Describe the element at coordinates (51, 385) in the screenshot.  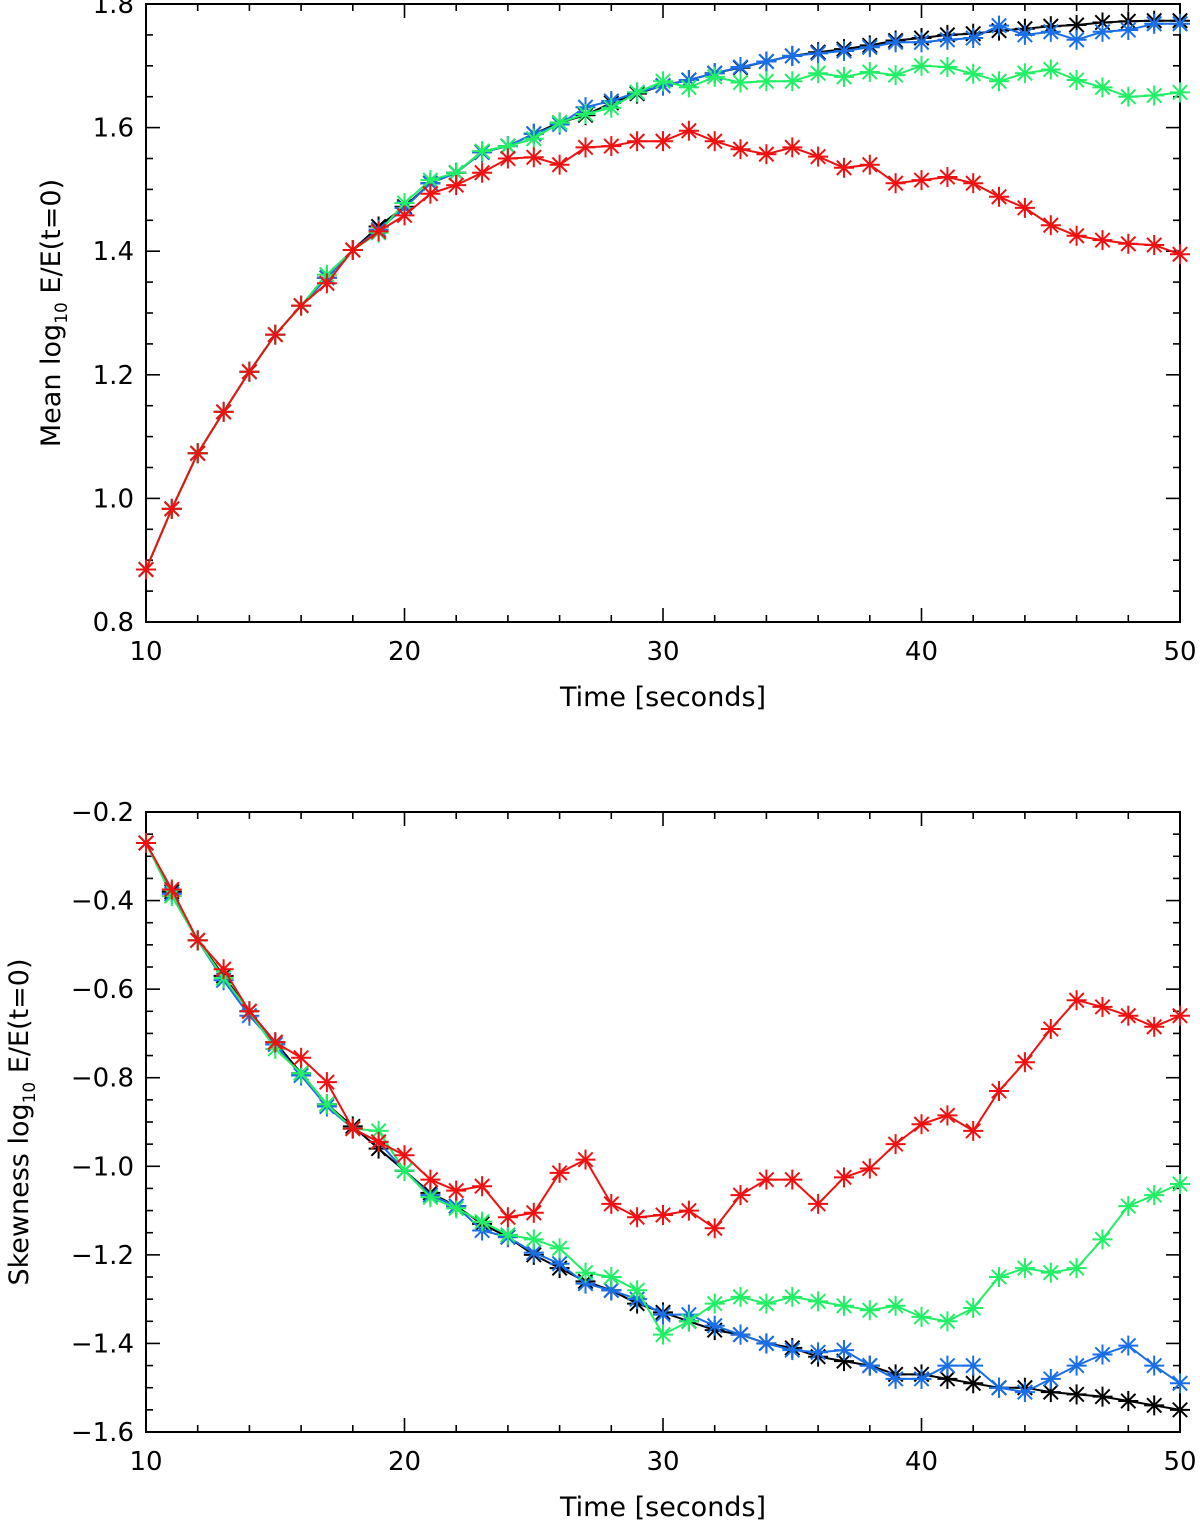
I see `mean-y-title-prefix: Mean log` at that location.